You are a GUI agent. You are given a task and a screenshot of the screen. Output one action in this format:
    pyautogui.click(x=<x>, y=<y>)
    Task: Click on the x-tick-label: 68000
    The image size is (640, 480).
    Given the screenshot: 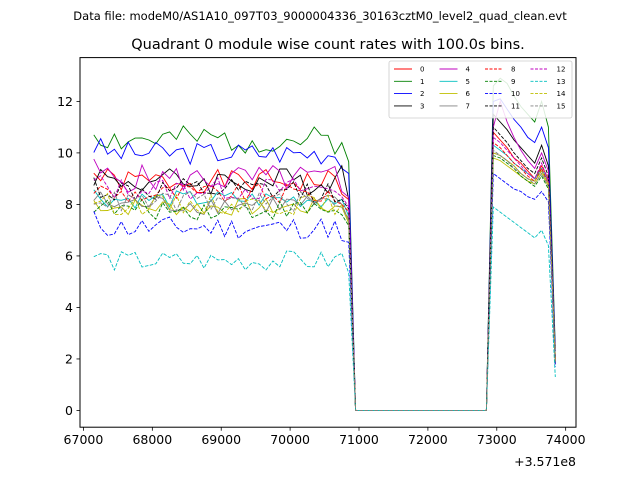 What is the action you would take?
    pyautogui.click(x=152, y=439)
    